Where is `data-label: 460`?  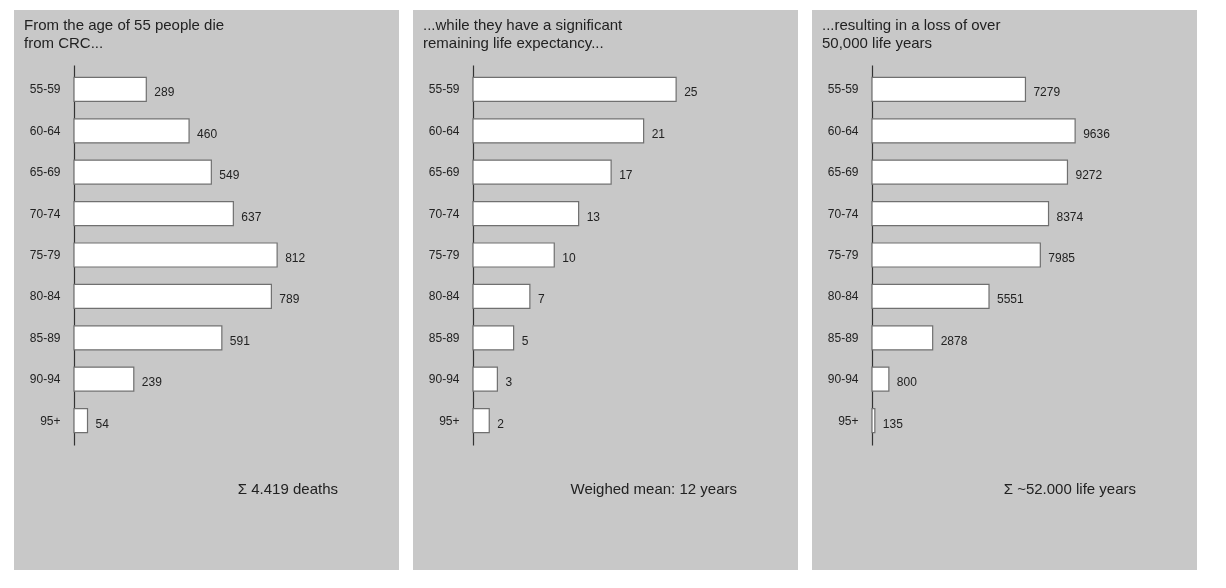 data-label: 460 is located at coordinates (207, 133).